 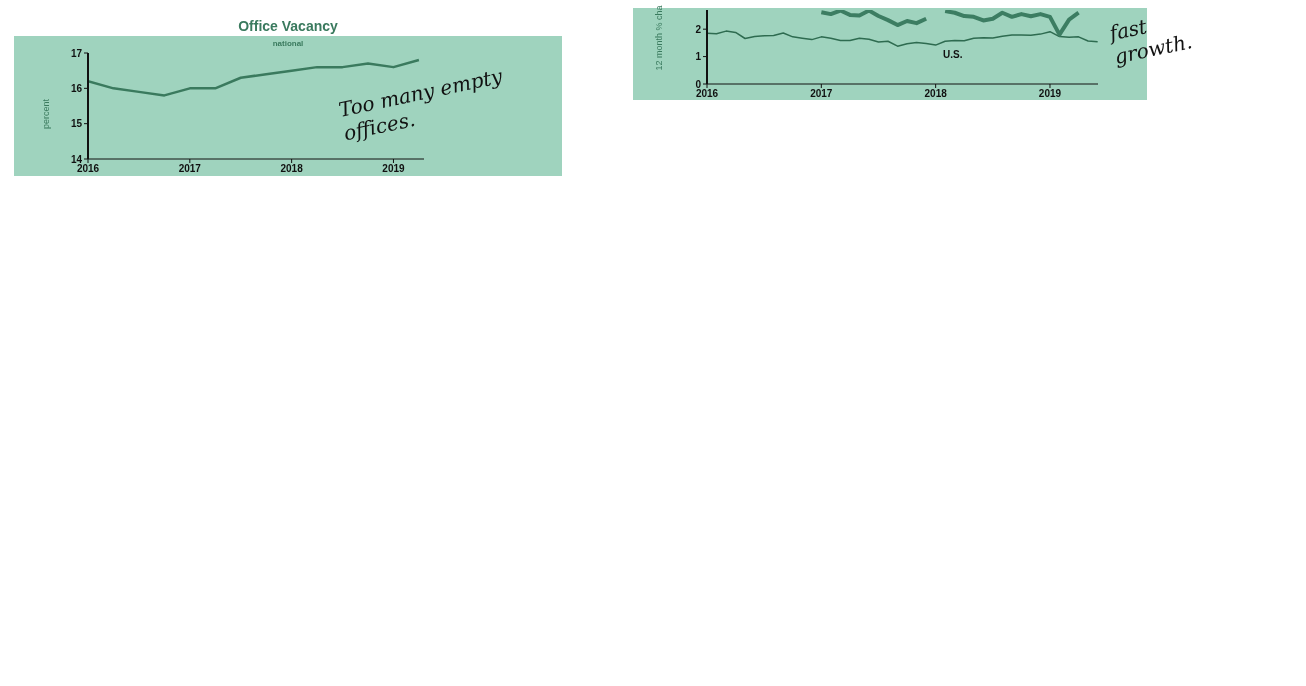 What do you see at coordinates (46, 114) in the screenshot?
I see `y-axis-title: percent` at bounding box center [46, 114].